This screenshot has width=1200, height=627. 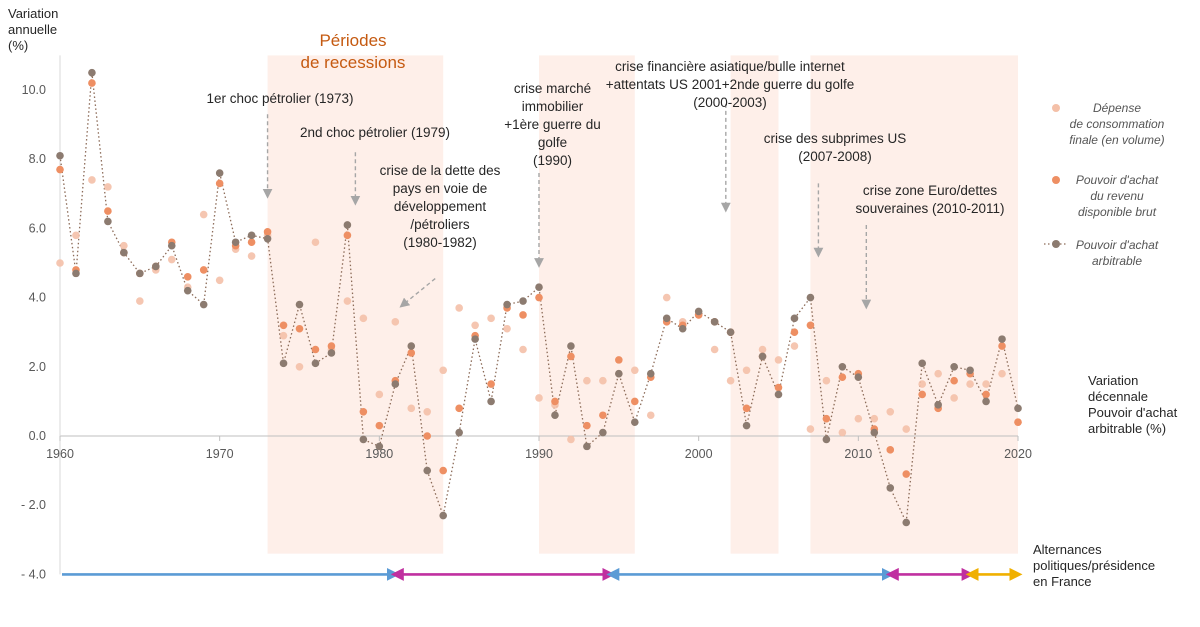 I want to click on y-axis-label: Variation annuelle (%), so click(x=33, y=29).